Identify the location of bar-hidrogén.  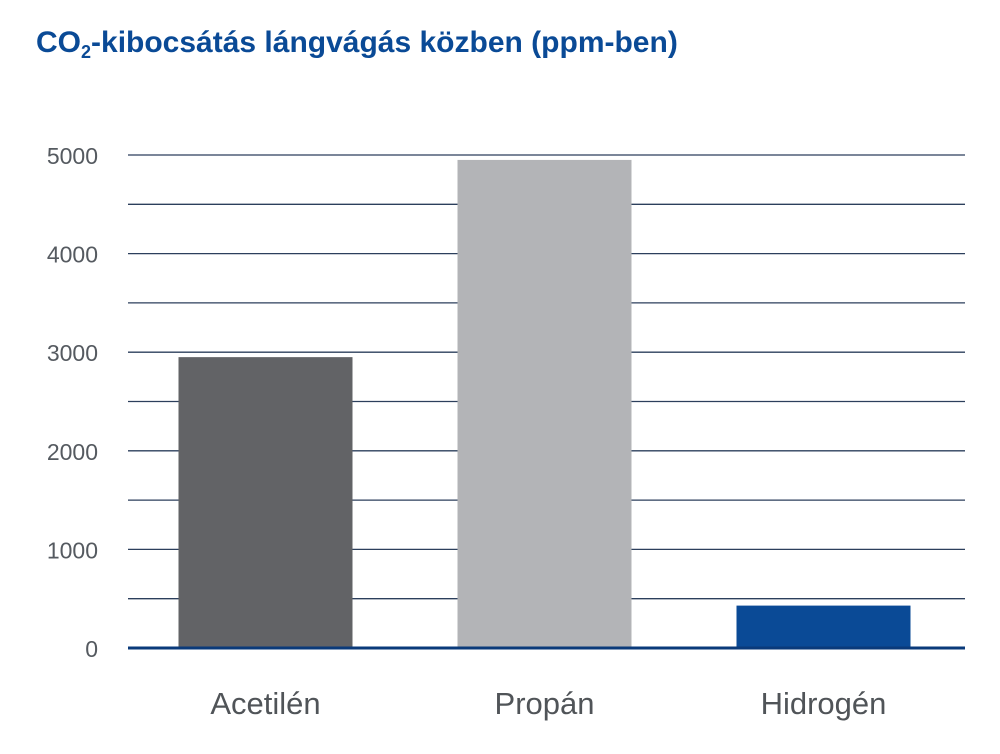
(823, 626).